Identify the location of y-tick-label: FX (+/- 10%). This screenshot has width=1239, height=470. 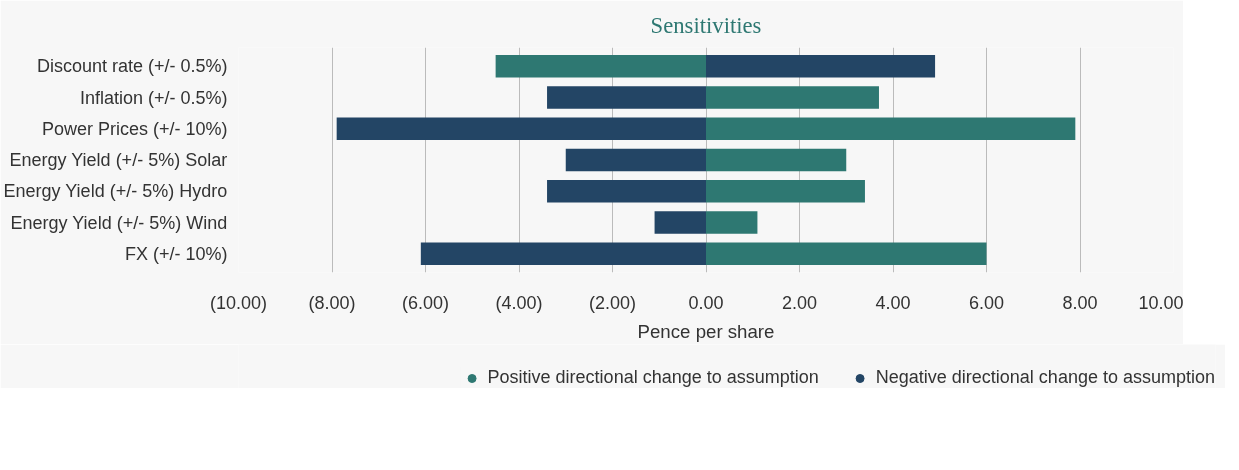
(176, 253).